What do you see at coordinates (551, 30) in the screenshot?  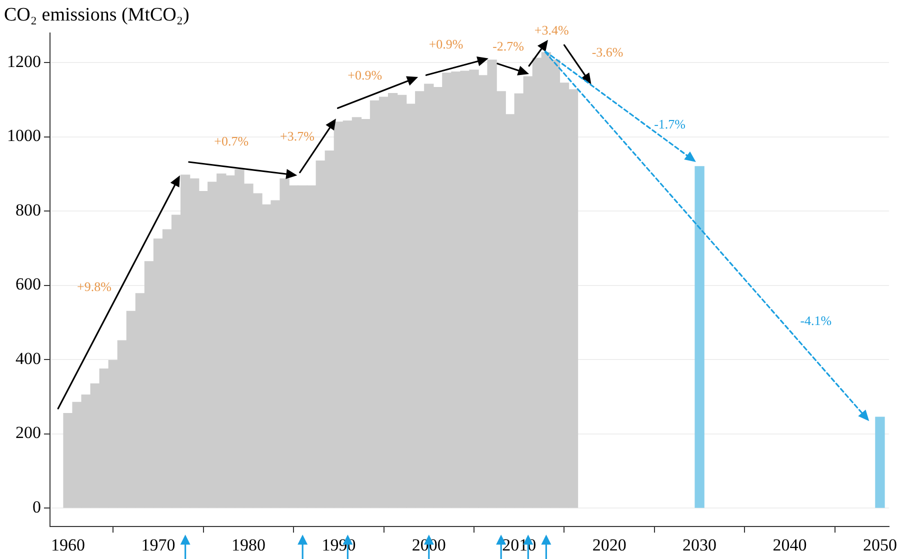 I see `annotation: +3.4%` at bounding box center [551, 30].